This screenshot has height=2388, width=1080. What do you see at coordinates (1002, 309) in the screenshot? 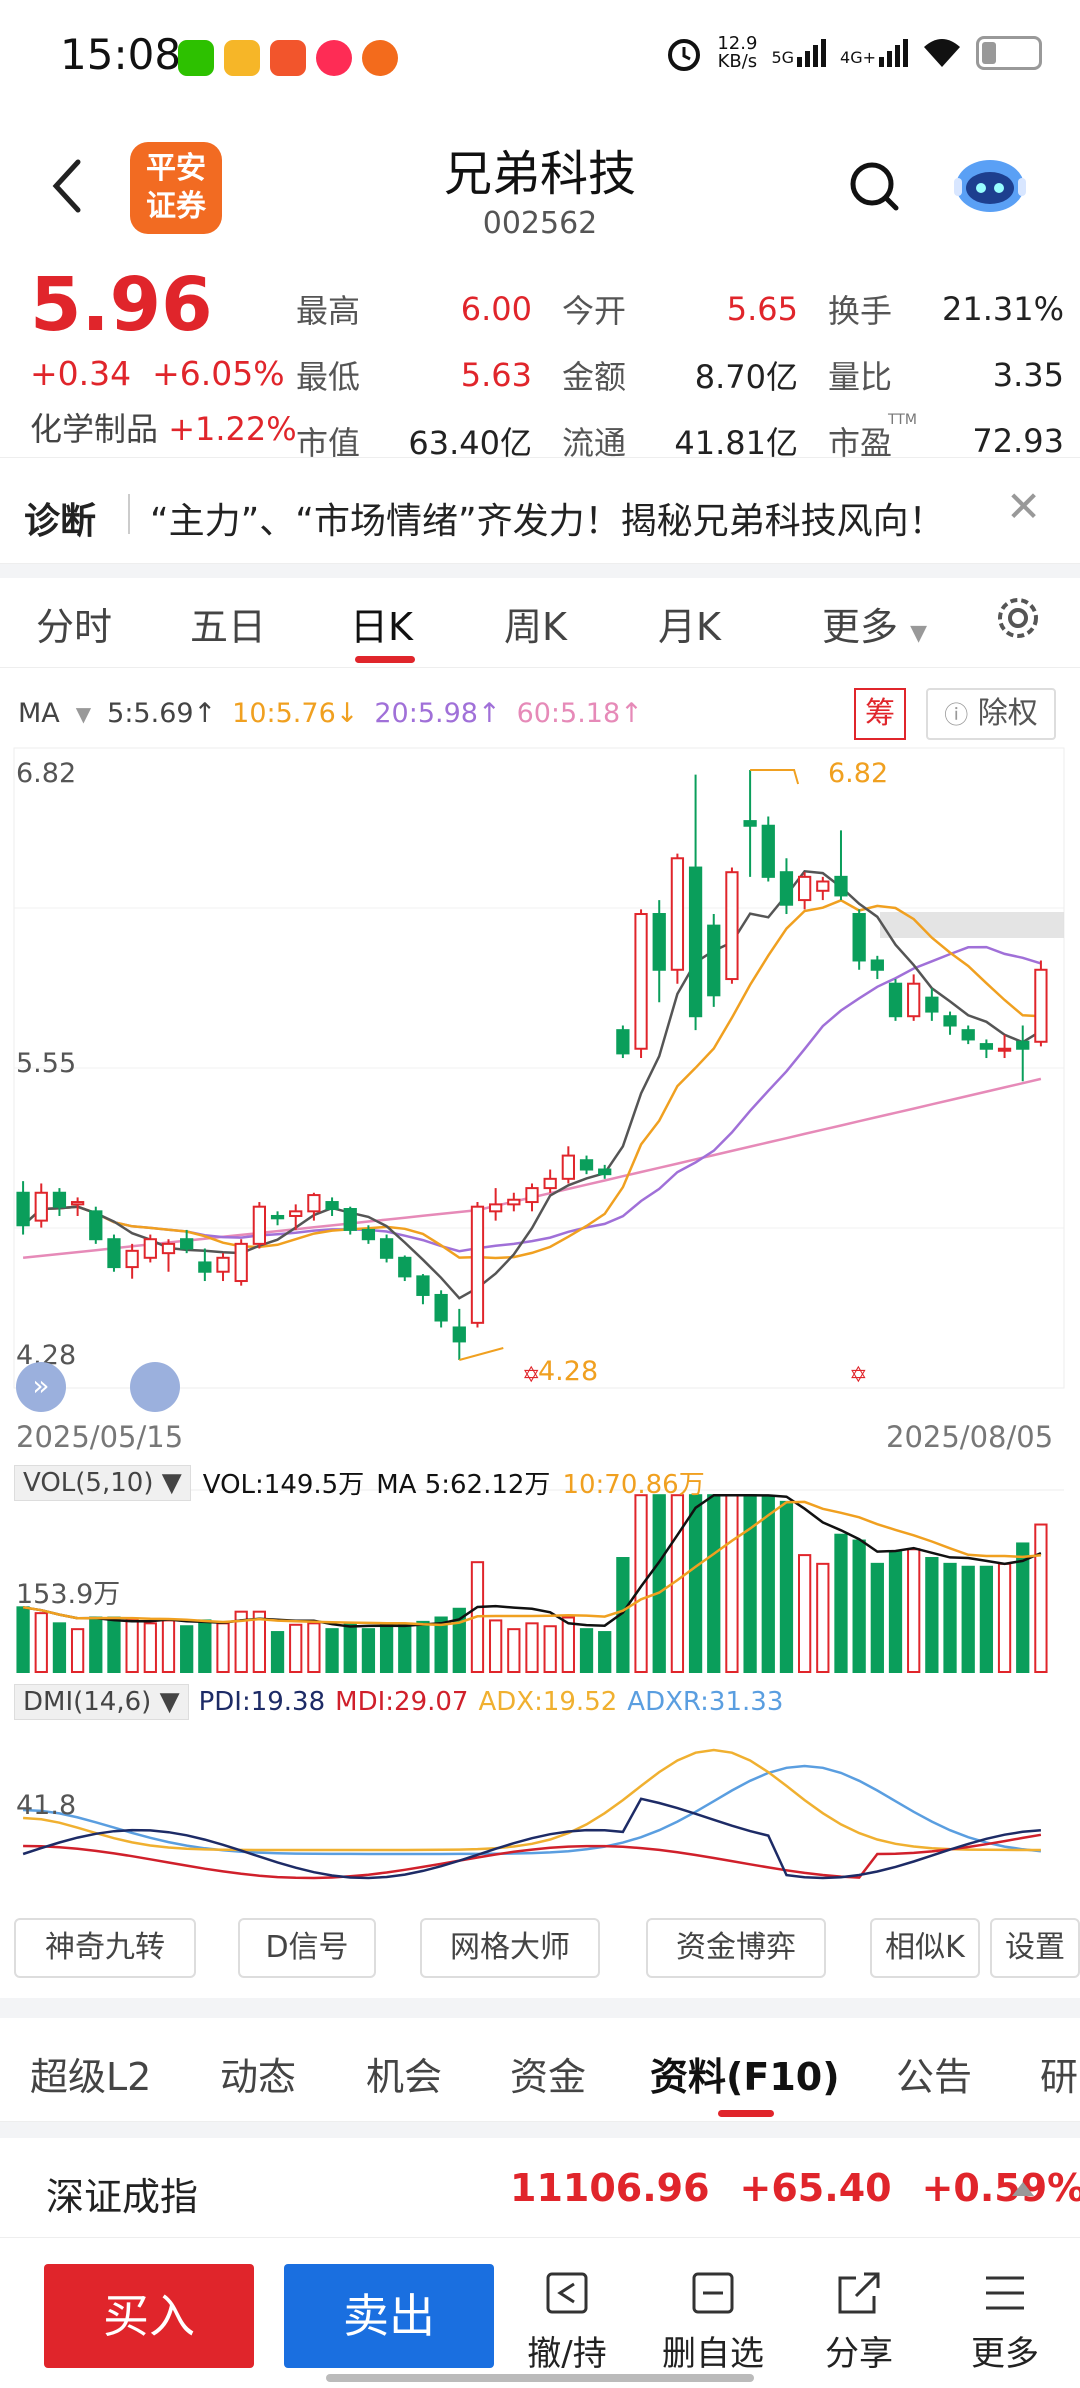
I see `turnover-value: 21.31%` at bounding box center [1002, 309].